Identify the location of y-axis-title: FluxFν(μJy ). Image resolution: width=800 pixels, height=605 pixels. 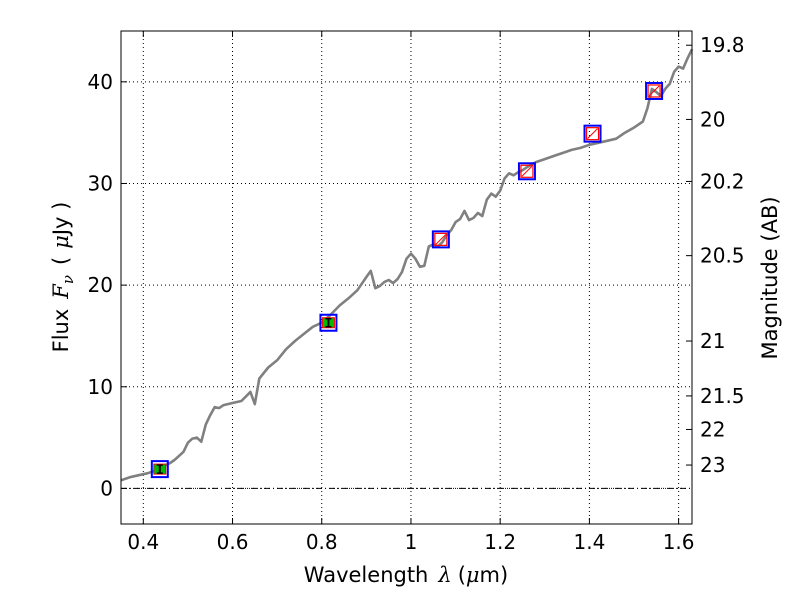
(63, 277).